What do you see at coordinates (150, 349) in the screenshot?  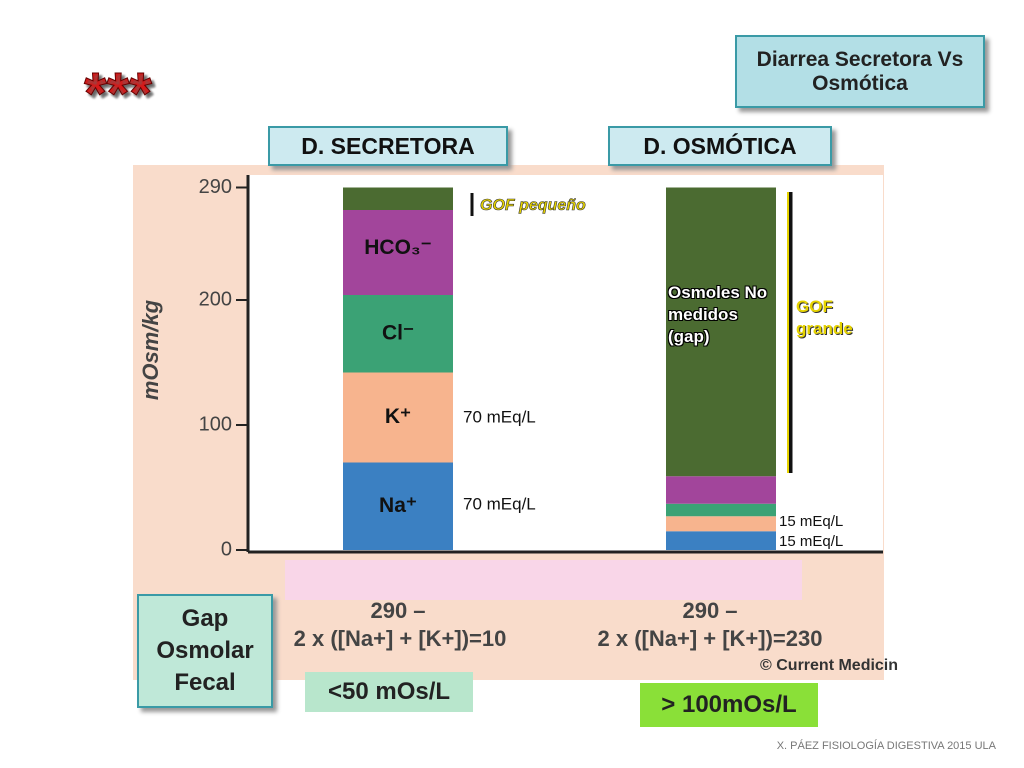 I see `y-axis-label: mOsm/kg` at bounding box center [150, 349].